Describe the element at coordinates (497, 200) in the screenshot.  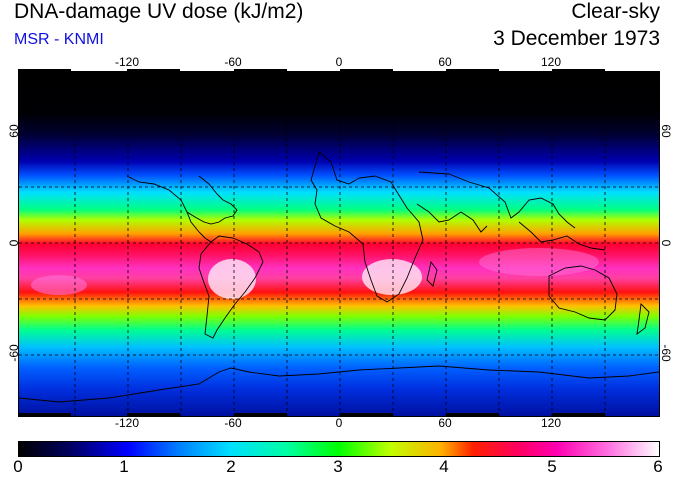
I see `coast-asia` at that location.